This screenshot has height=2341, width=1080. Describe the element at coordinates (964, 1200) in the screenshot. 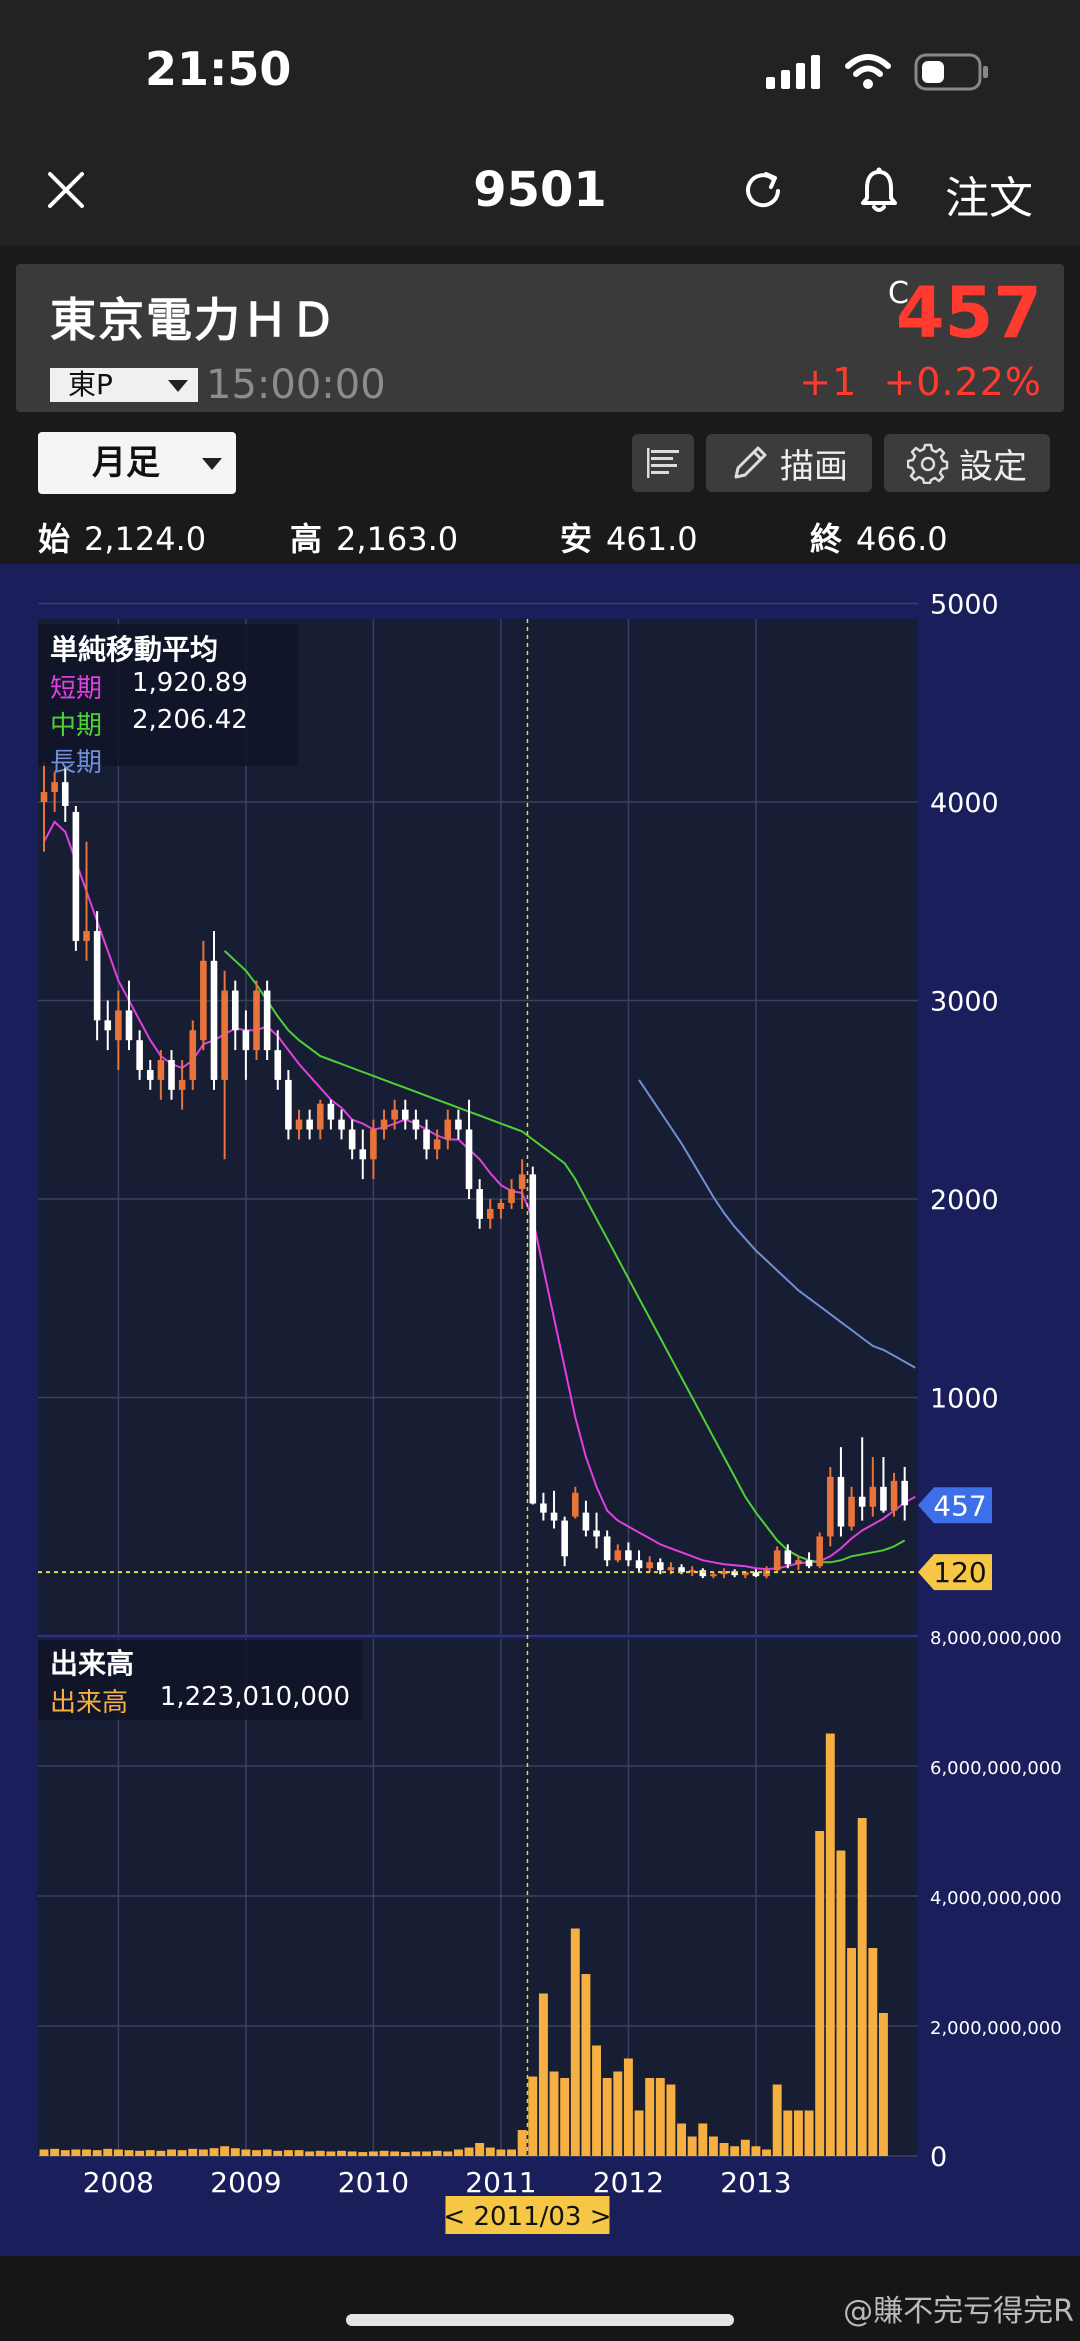

I see `price-tick-label: 2000` at that location.